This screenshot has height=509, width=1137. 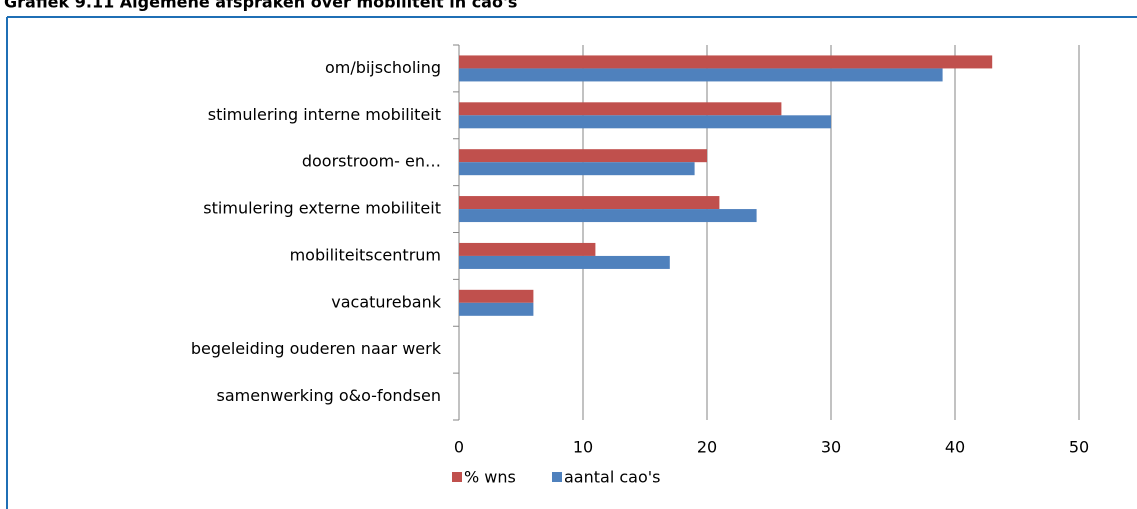 I want to click on x-tick-label: 0, so click(x=459, y=447).